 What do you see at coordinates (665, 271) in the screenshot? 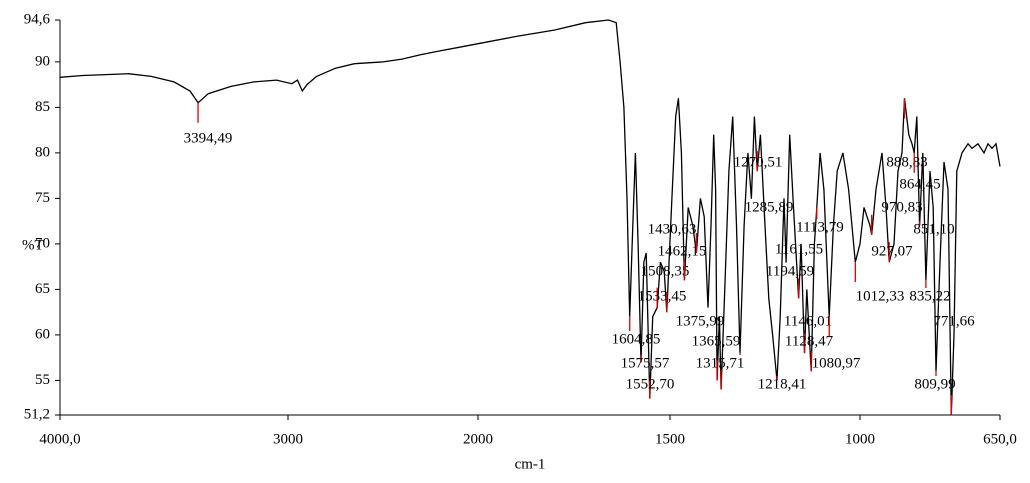
I see `peak-label: 1508,35` at bounding box center [665, 271].